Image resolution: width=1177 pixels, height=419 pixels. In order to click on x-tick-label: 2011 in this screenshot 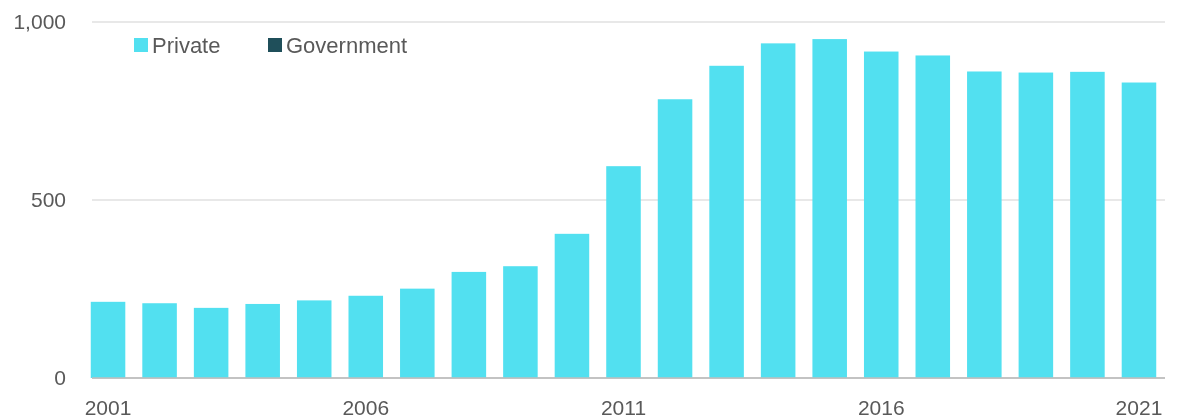, I will do `click(623, 407)`.